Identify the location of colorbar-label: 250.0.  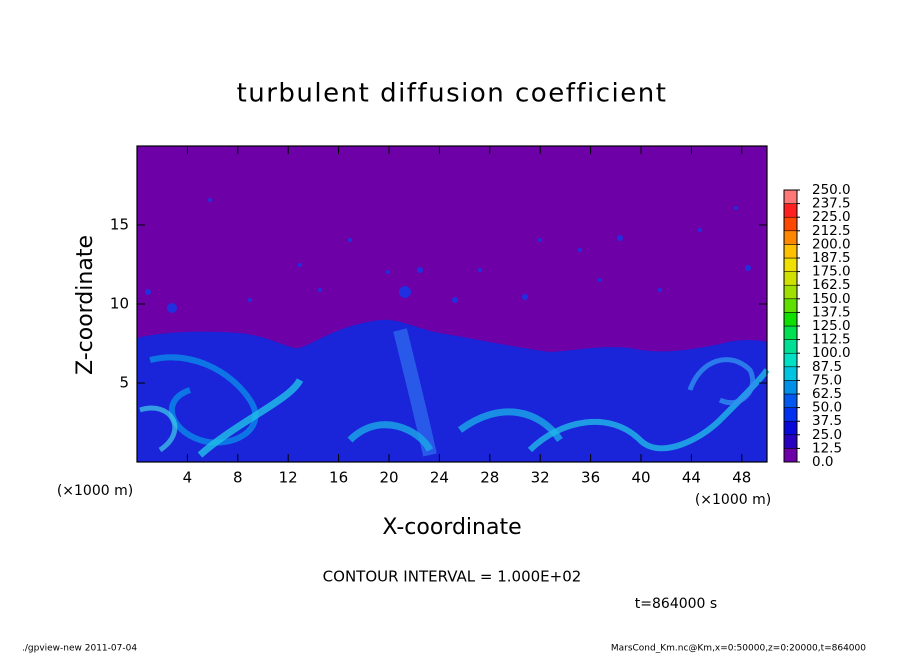
(831, 190).